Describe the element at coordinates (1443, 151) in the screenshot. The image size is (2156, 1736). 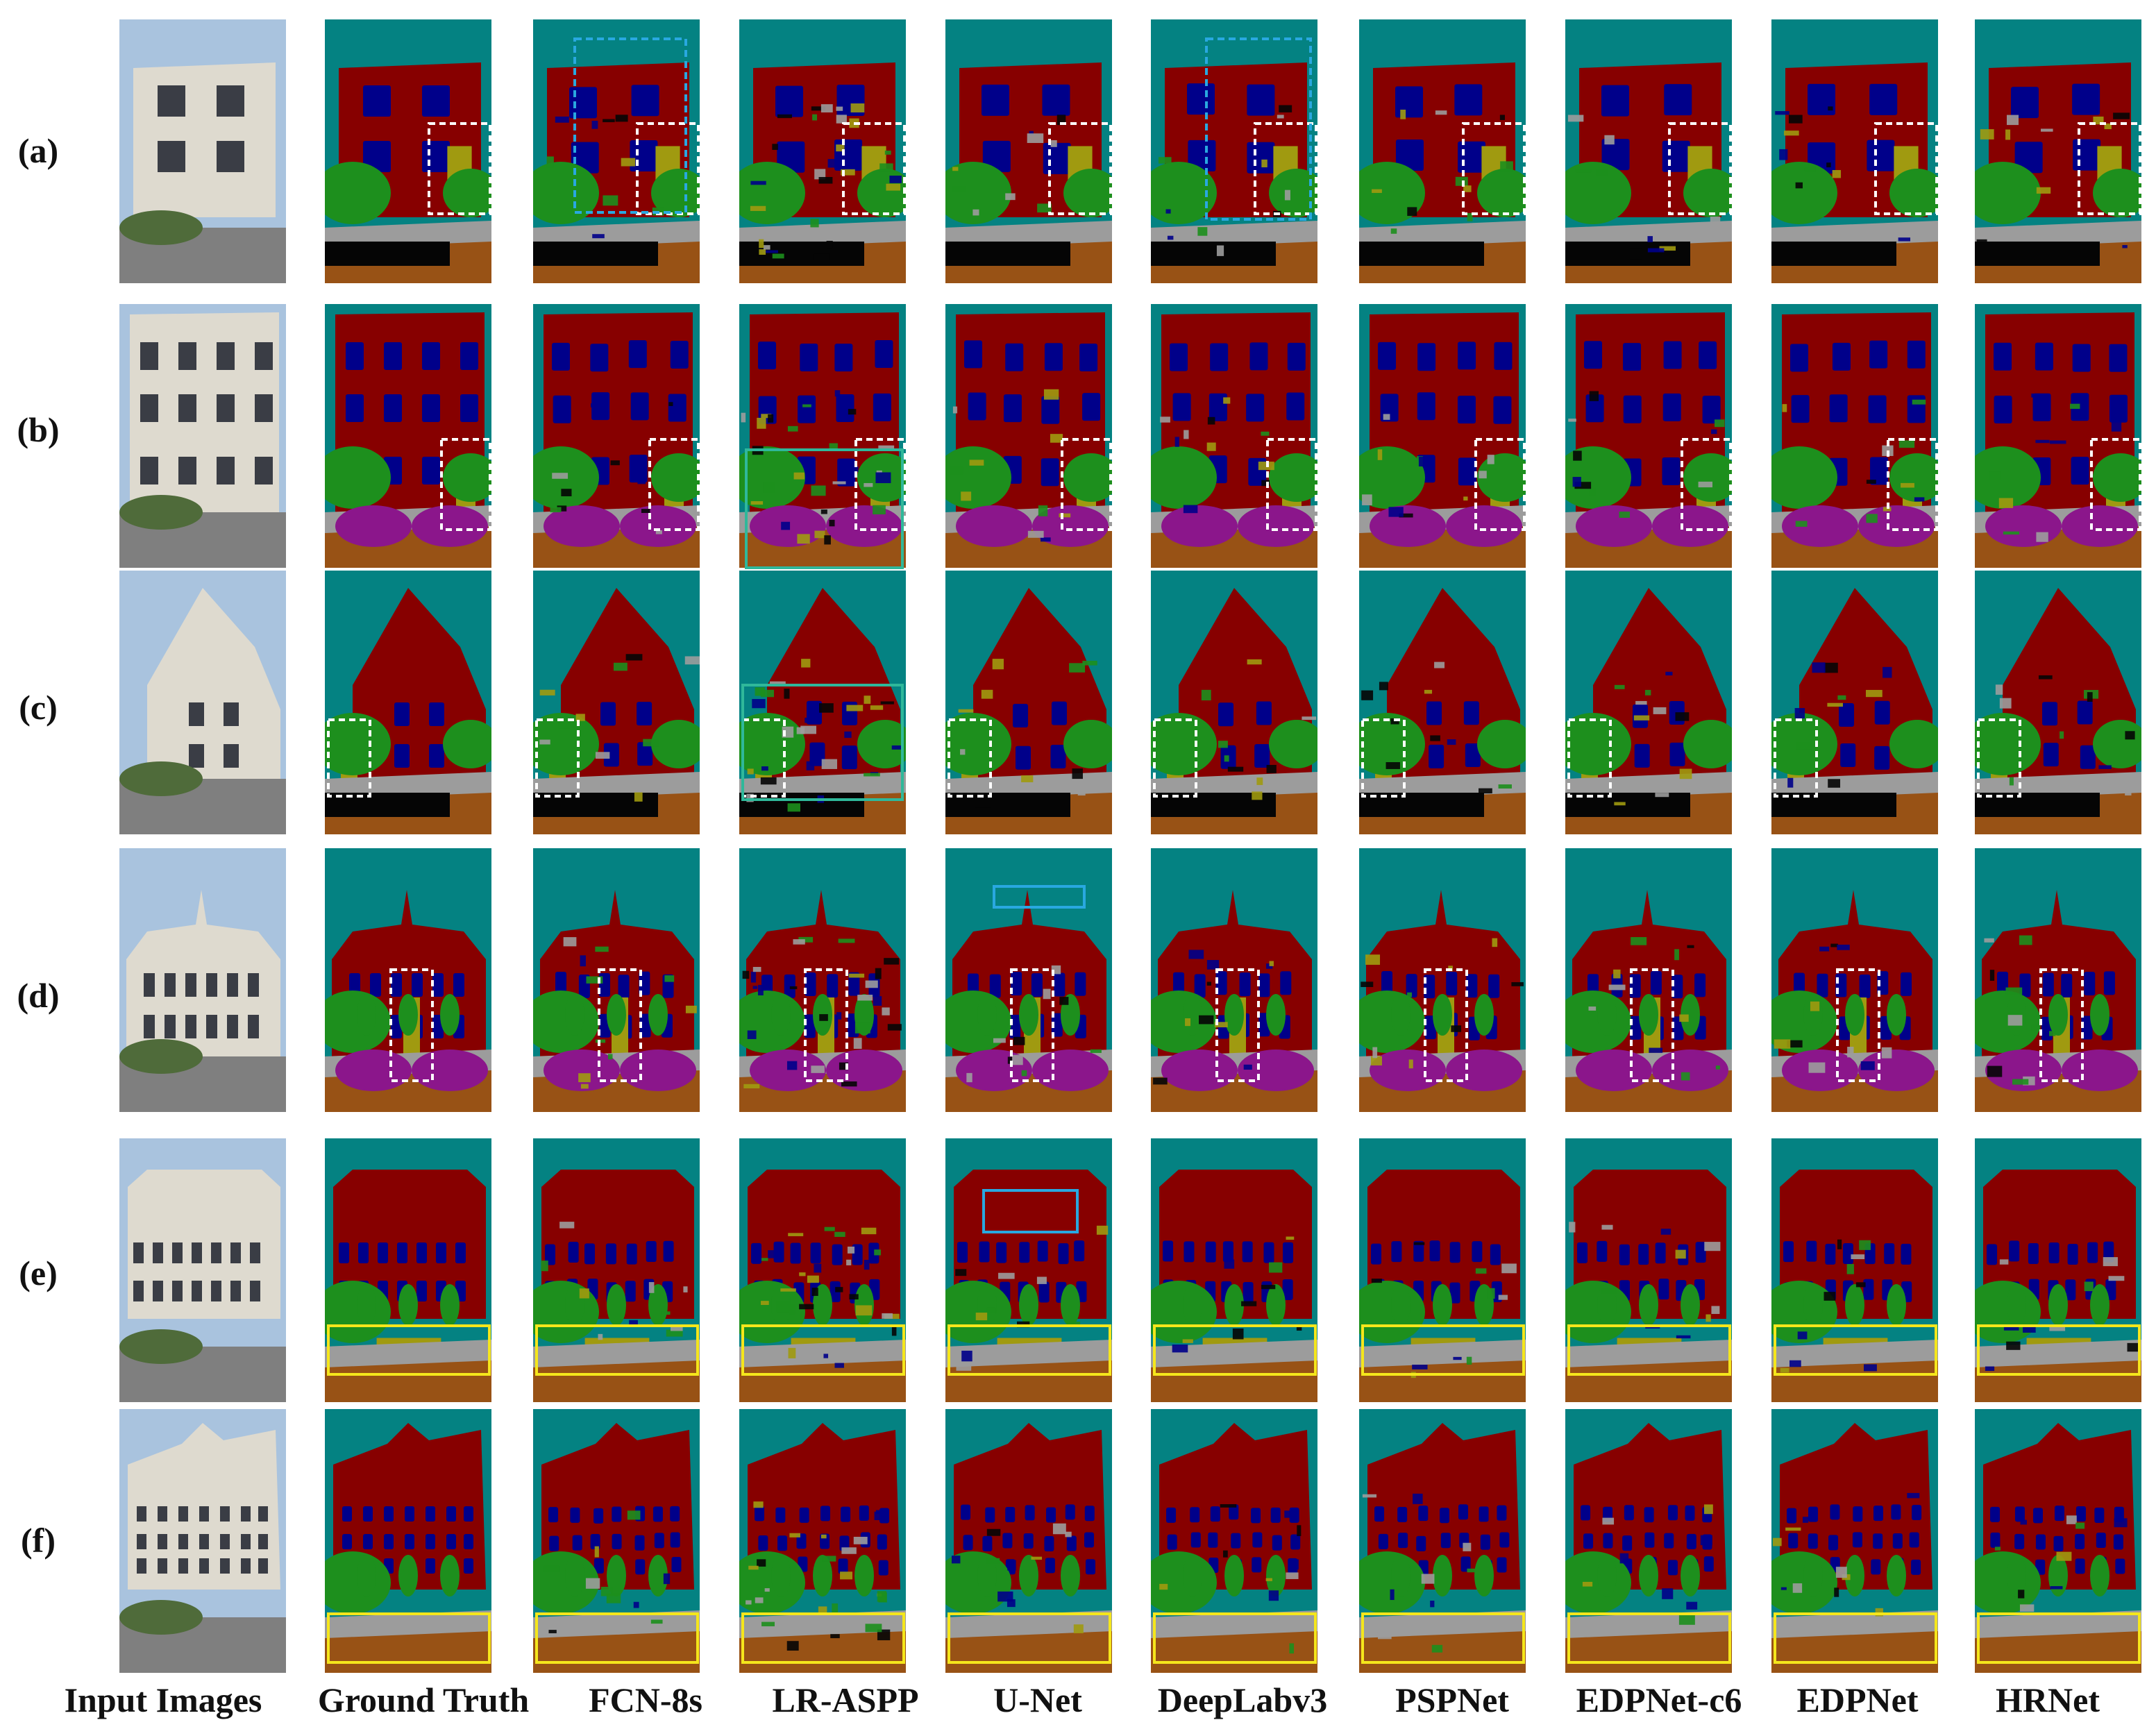
I see `thumbnail-a-pspnet` at that location.